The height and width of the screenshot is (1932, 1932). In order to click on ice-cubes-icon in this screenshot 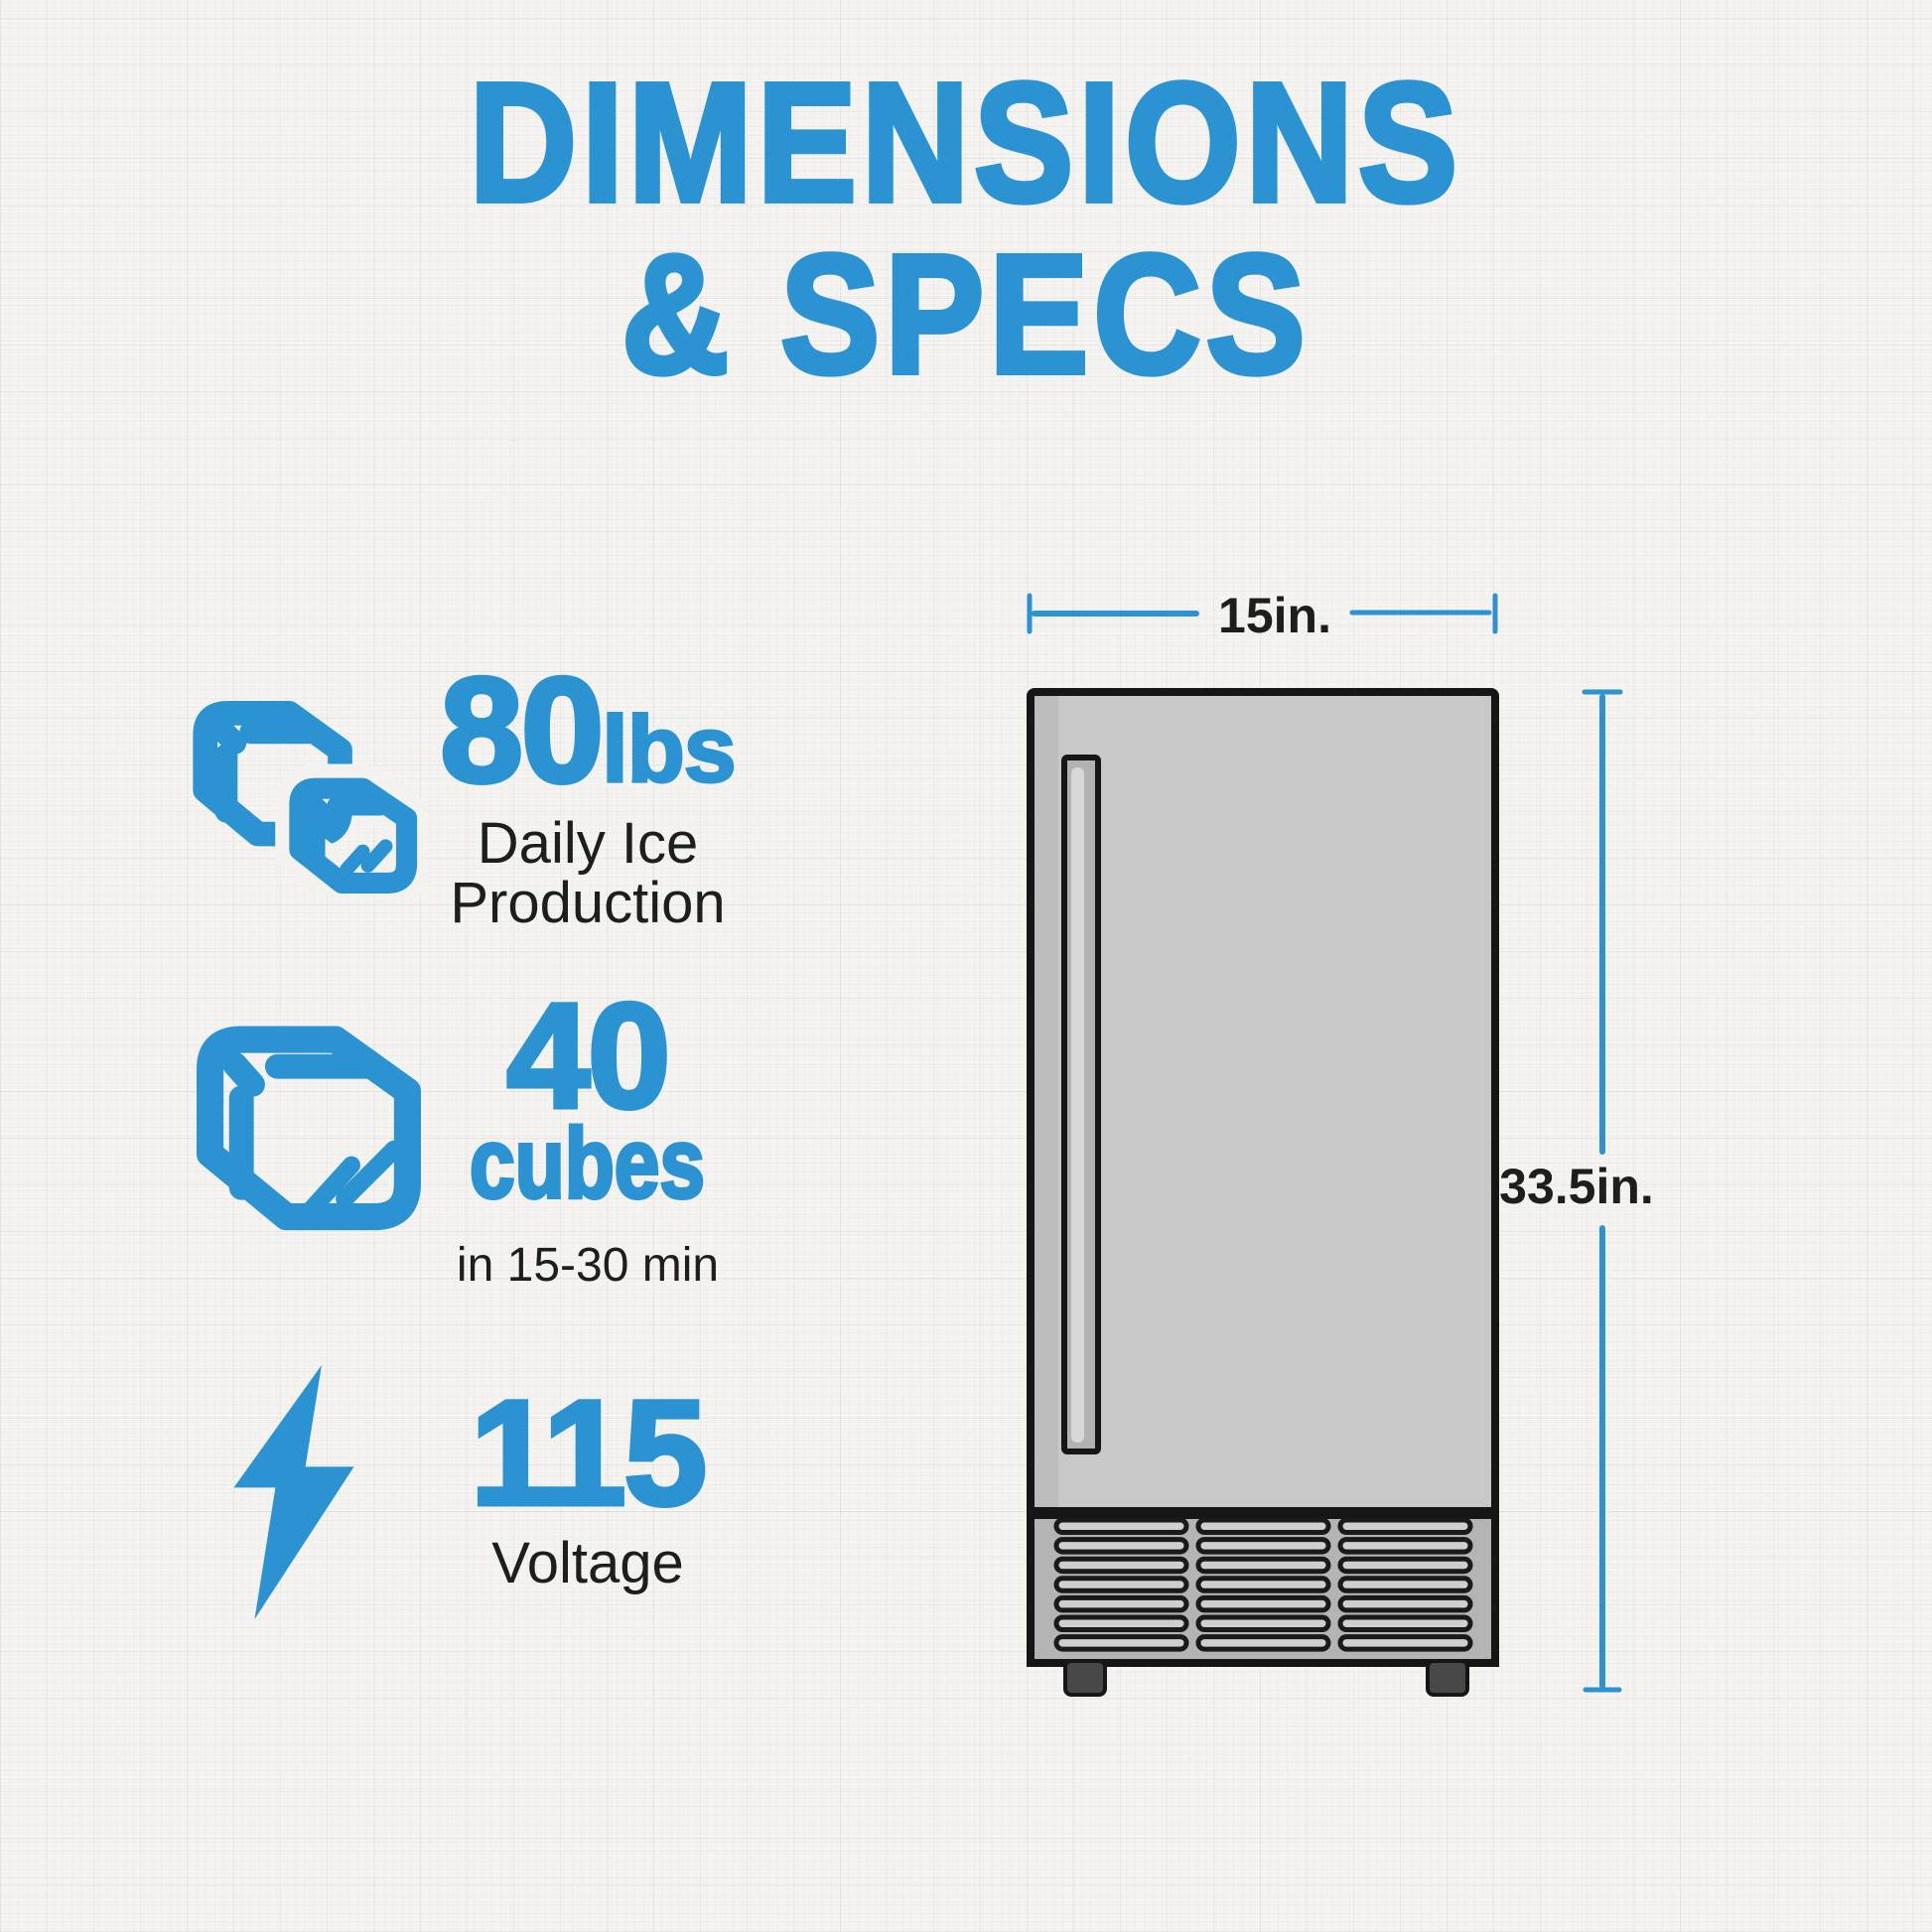, I will do `click(309, 797)`.